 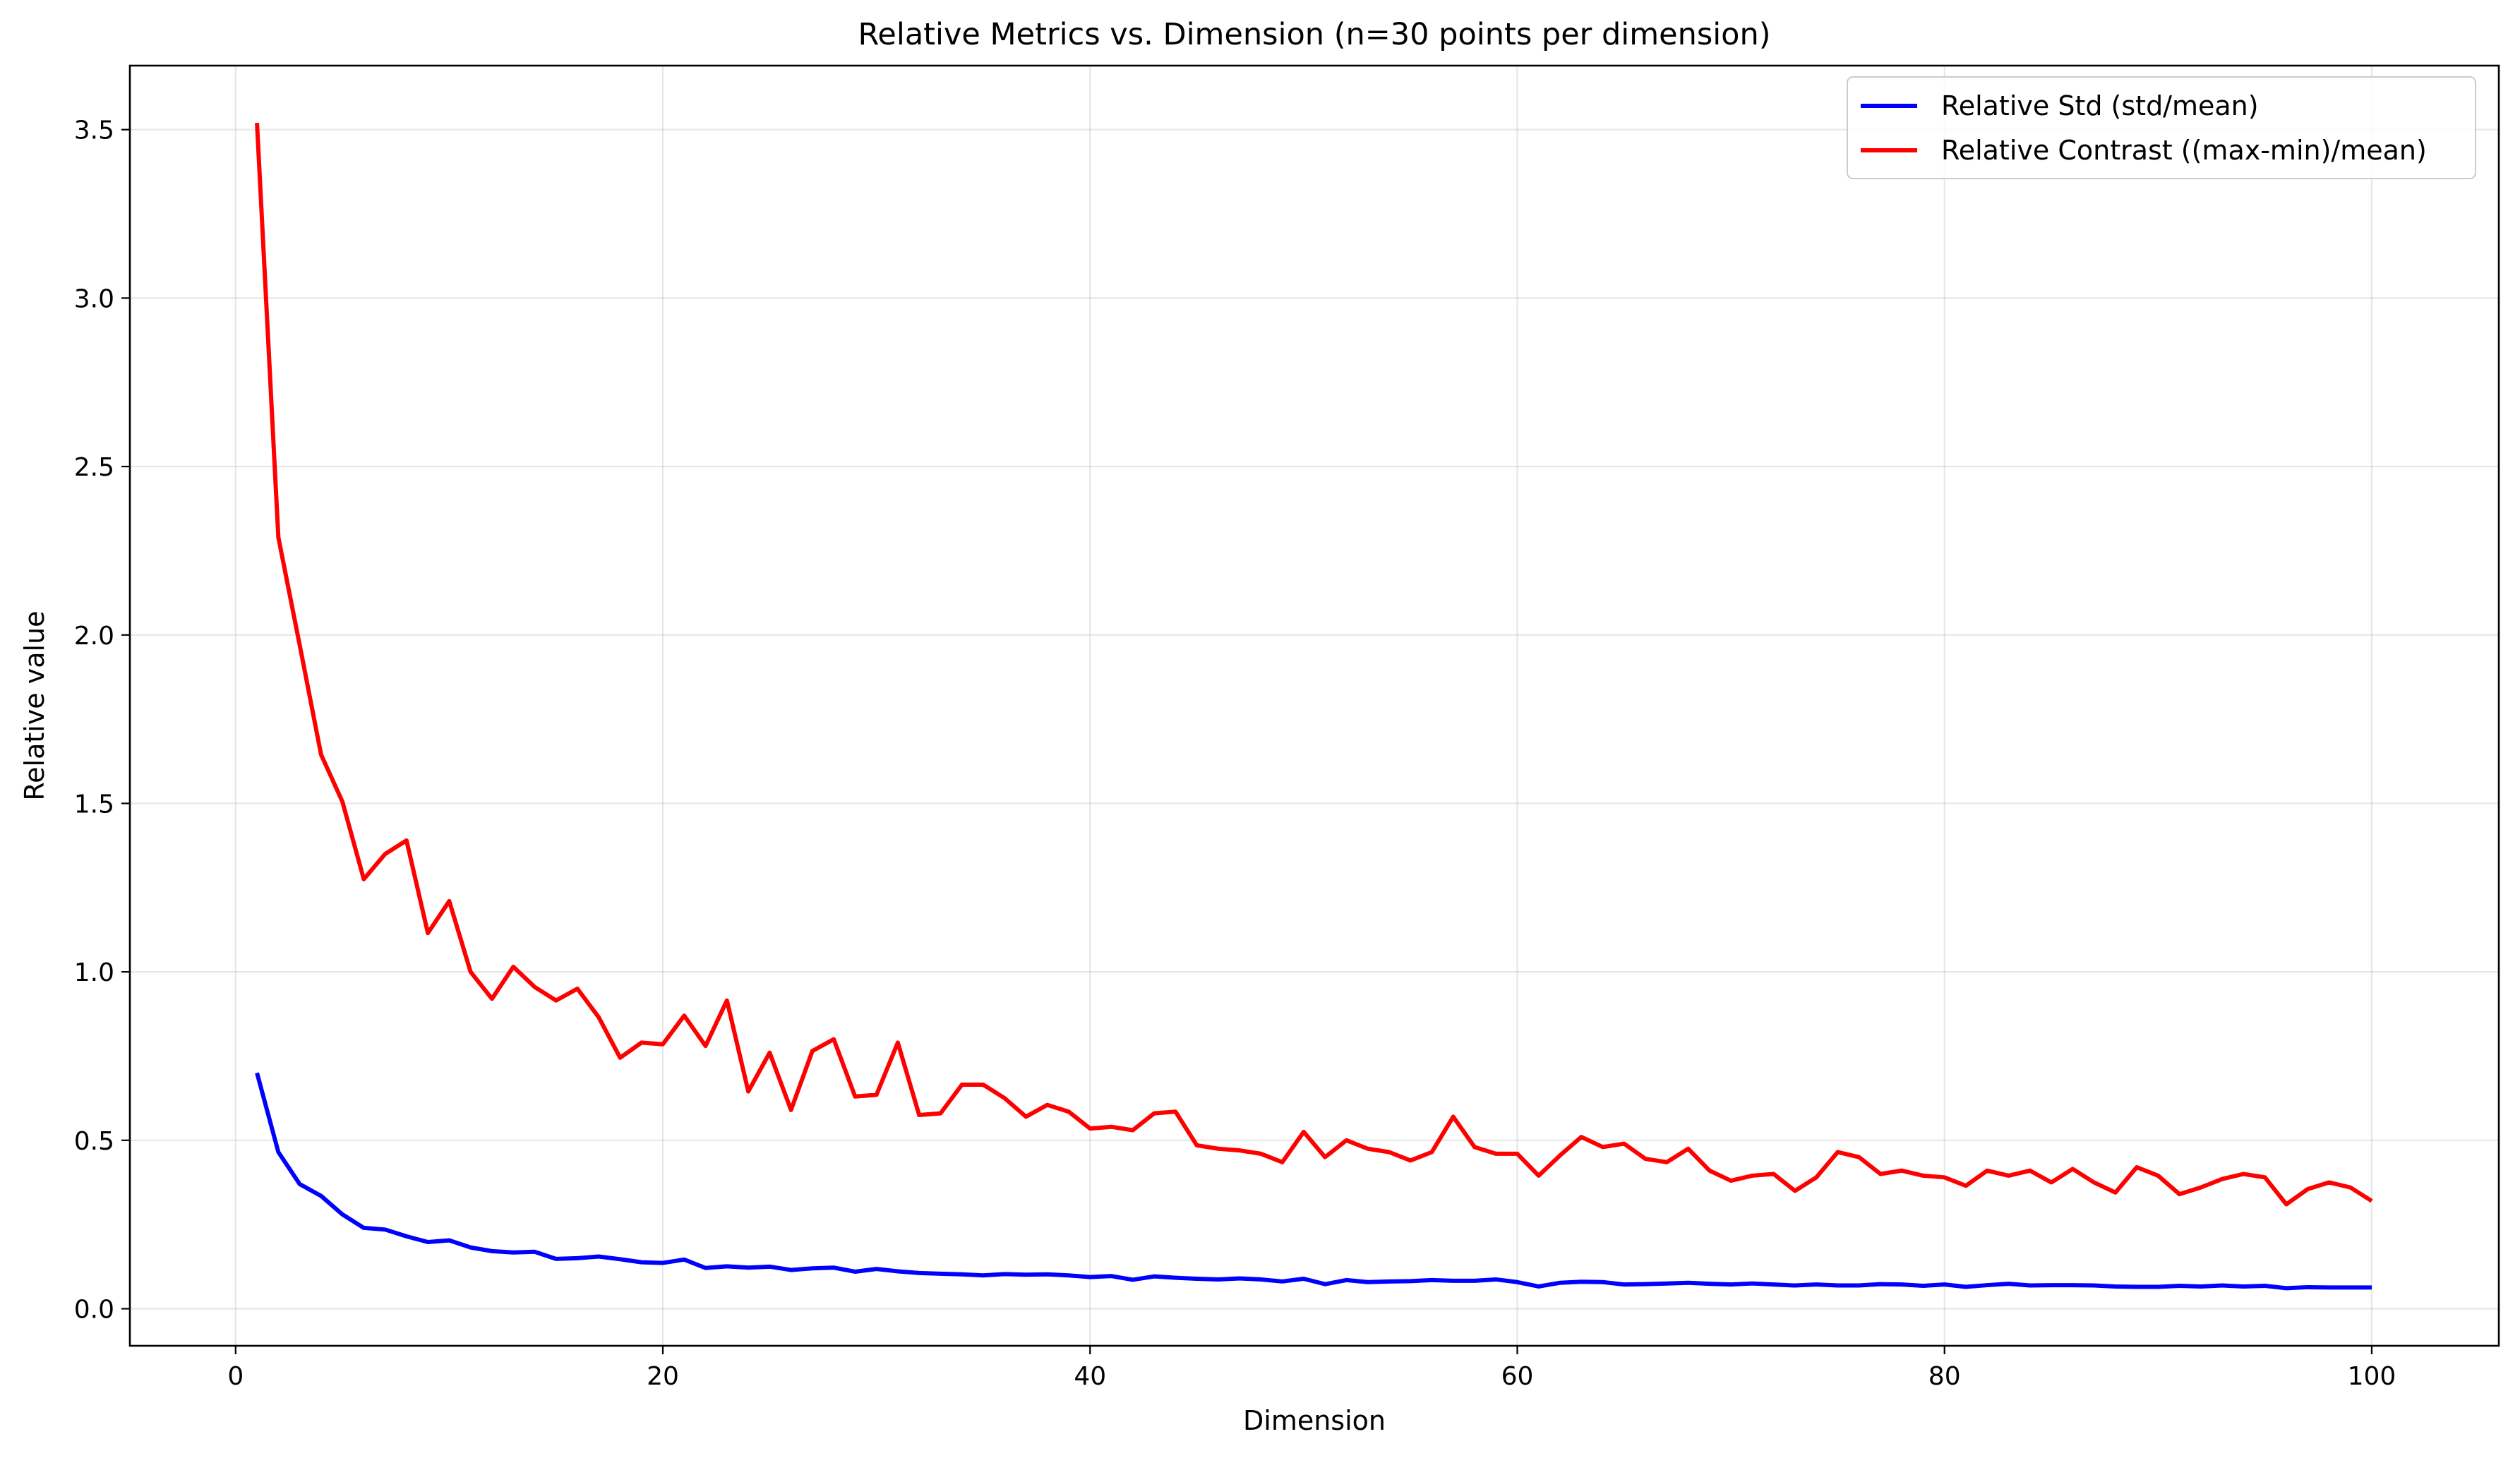 I want to click on series-line-relative-std, so click(x=1314, y=1181).